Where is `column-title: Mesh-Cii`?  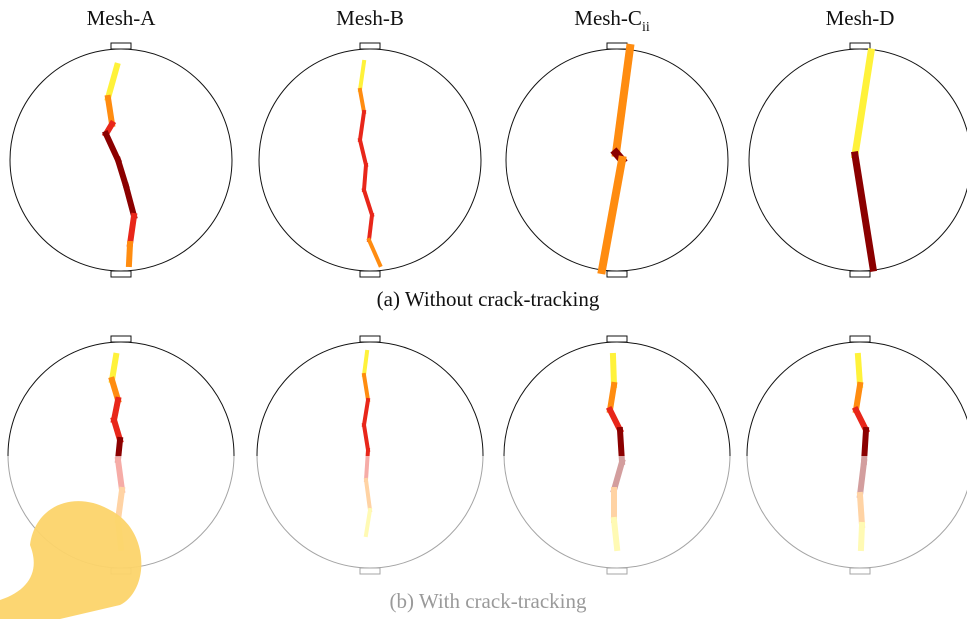
column-title: Mesh-Cii is located at coordinates (612, 20).